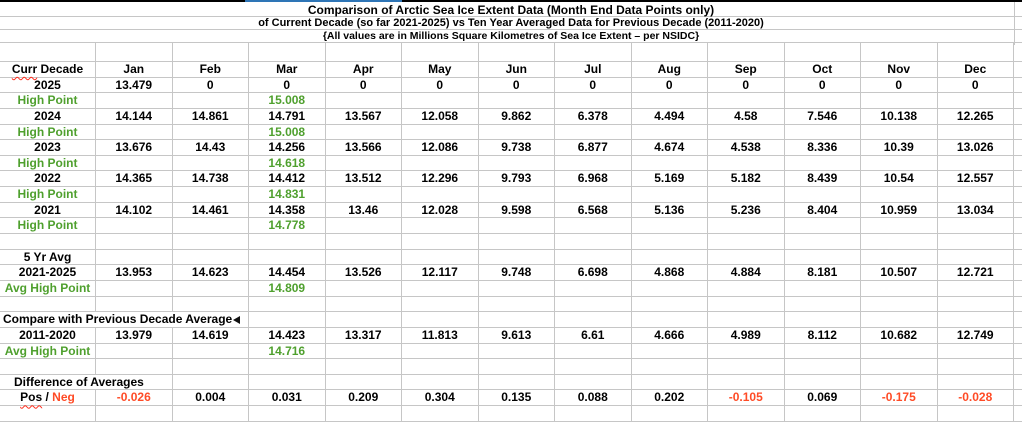 This screenshot has width=1022, height=422. I want to click on cell-2022-jun: 9.793, so click(516, 179).